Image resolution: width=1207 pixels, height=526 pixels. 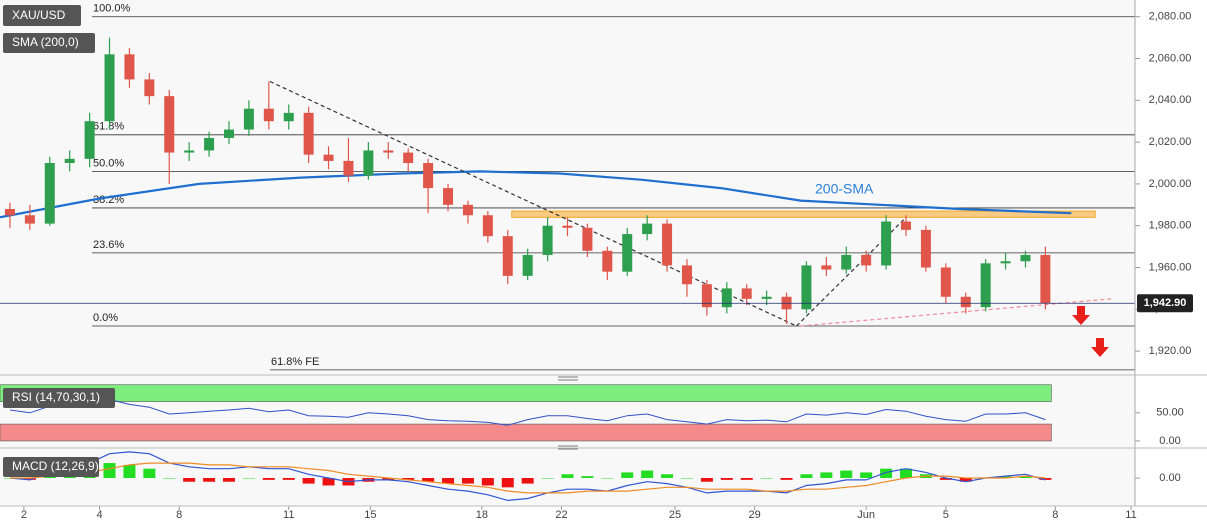 I want to click on y-tick-label: 1,960.00, so click(x=1170, y=267).